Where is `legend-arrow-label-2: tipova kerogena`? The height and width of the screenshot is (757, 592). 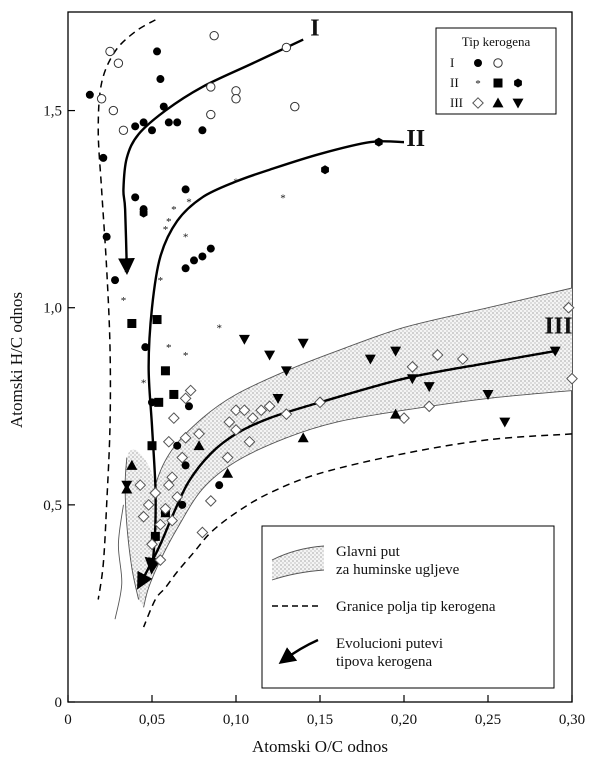 legend-arrow-label-2: tipova kerogena is located at coordinates (384, 662).